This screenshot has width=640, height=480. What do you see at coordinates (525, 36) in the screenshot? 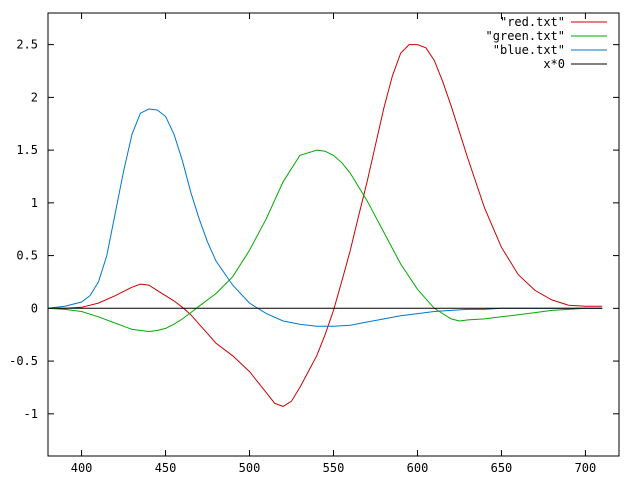
I see `legend-label: "green.txt"` at bounding box center [525, 36].